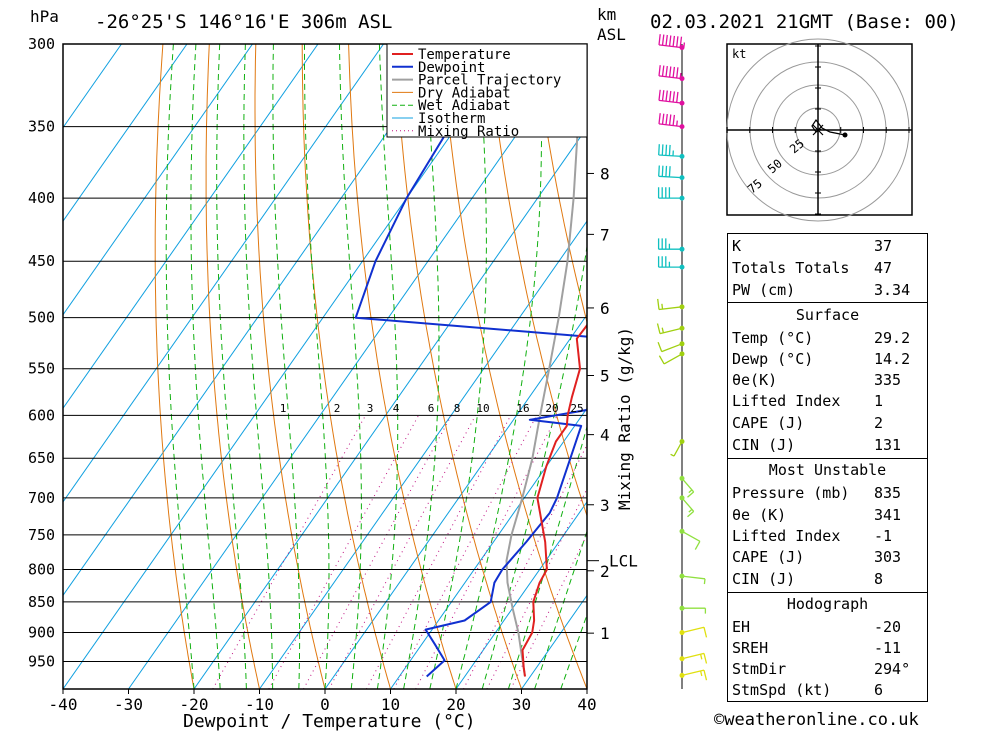 This screenshot has width=1000, height=733. Describe the element at coordinates (879, 690) in the screenshot. I see `hodo-value: 6` at that location.